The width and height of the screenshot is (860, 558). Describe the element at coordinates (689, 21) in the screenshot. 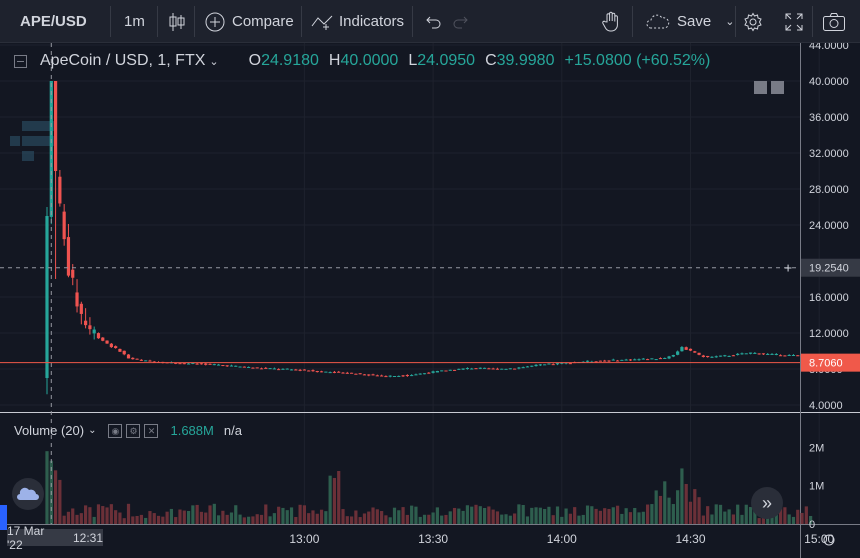

I see `save-button: Save ⌄` at that location.